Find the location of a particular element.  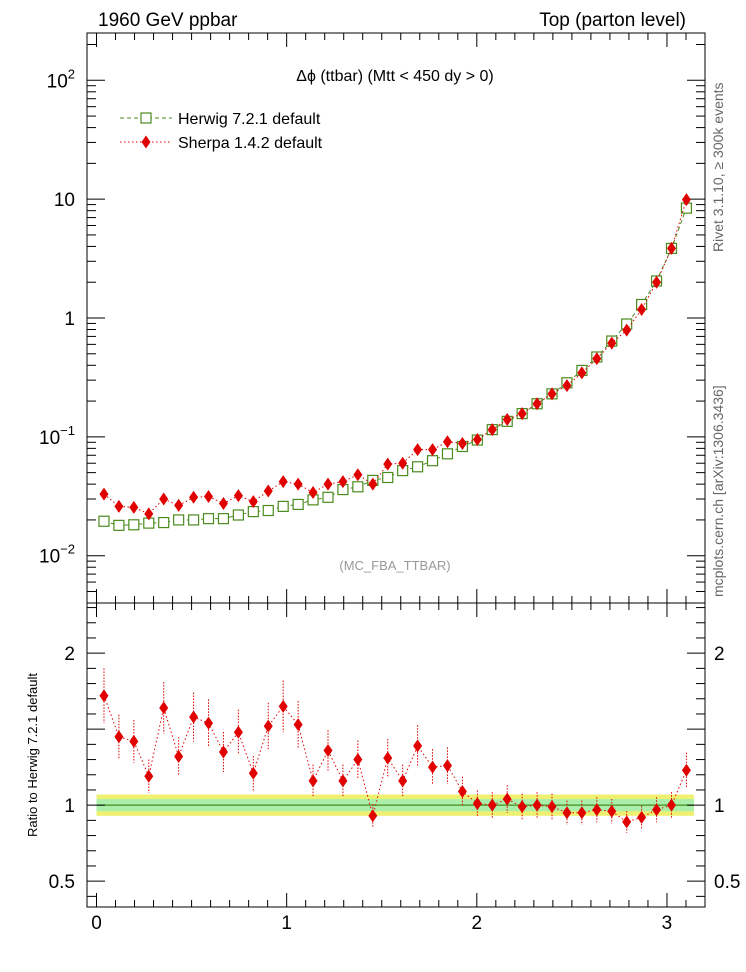

y-tick-label: 10 is located at coordinates (64, 200).